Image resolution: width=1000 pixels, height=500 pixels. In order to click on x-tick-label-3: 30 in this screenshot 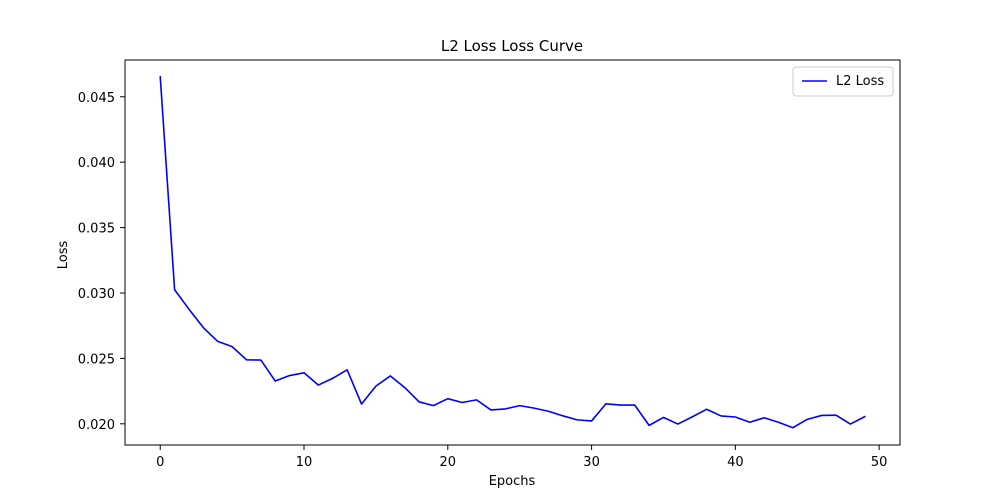, I will do `click(591, 462)`.